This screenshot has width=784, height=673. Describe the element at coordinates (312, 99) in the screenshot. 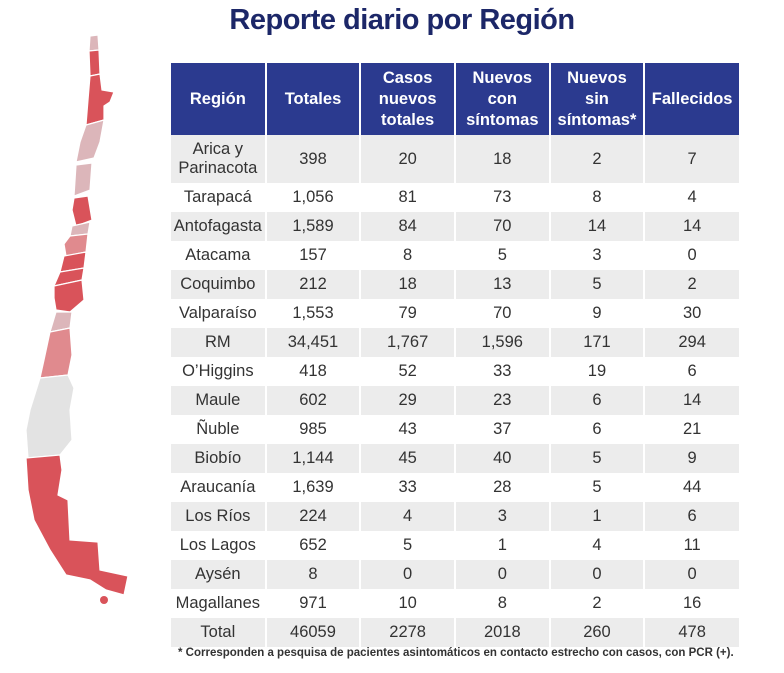

I see `column-header: Totales` at that location.